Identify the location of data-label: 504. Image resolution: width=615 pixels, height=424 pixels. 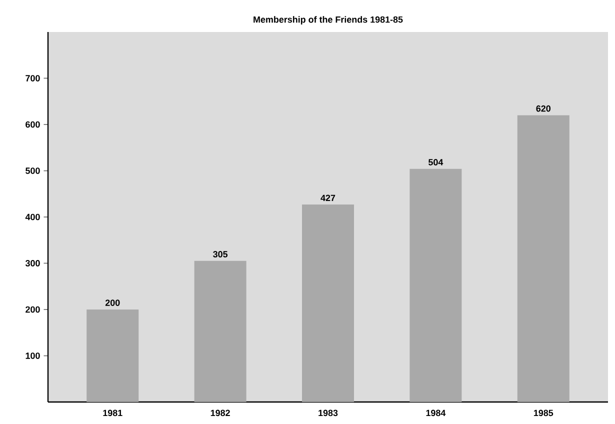
(436, 162).